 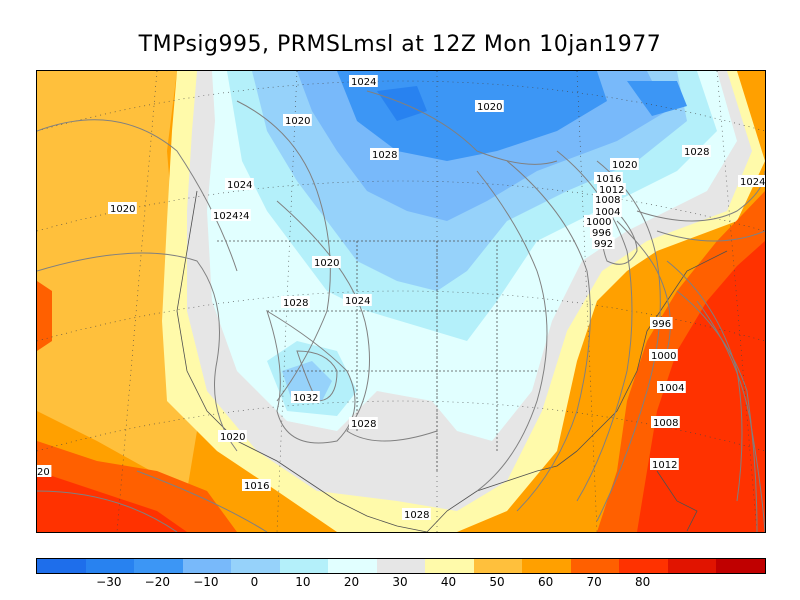 What do you see at coordinates (512, 116) in the screenshot?
I see `temp-band-neg30` at bounding box center [512, 116].